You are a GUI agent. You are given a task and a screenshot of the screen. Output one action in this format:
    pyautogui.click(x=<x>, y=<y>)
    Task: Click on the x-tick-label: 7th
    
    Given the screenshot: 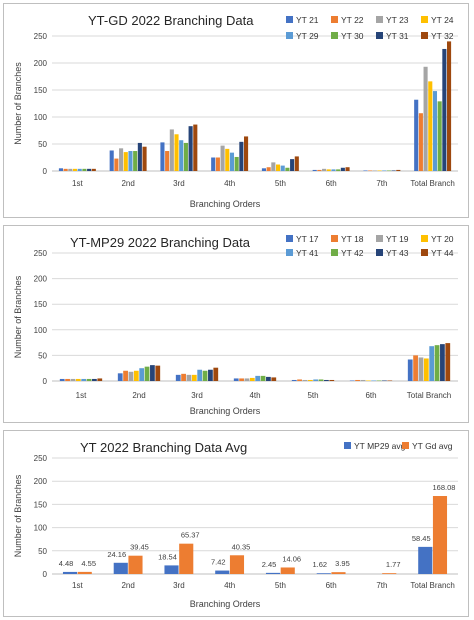 What is the action you would take?
    pyautogui.click(x=381, y=183)
    